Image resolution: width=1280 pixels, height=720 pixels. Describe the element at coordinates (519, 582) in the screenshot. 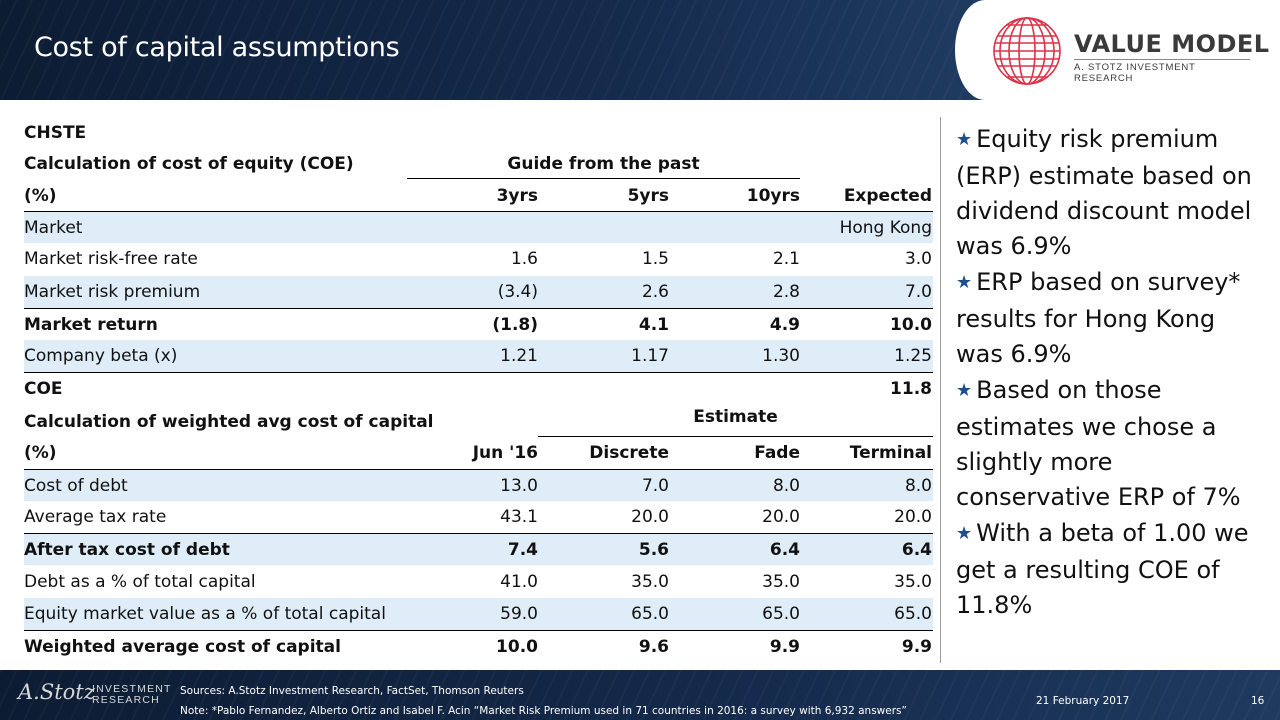

I see `cell-value: 41.0` at that location.